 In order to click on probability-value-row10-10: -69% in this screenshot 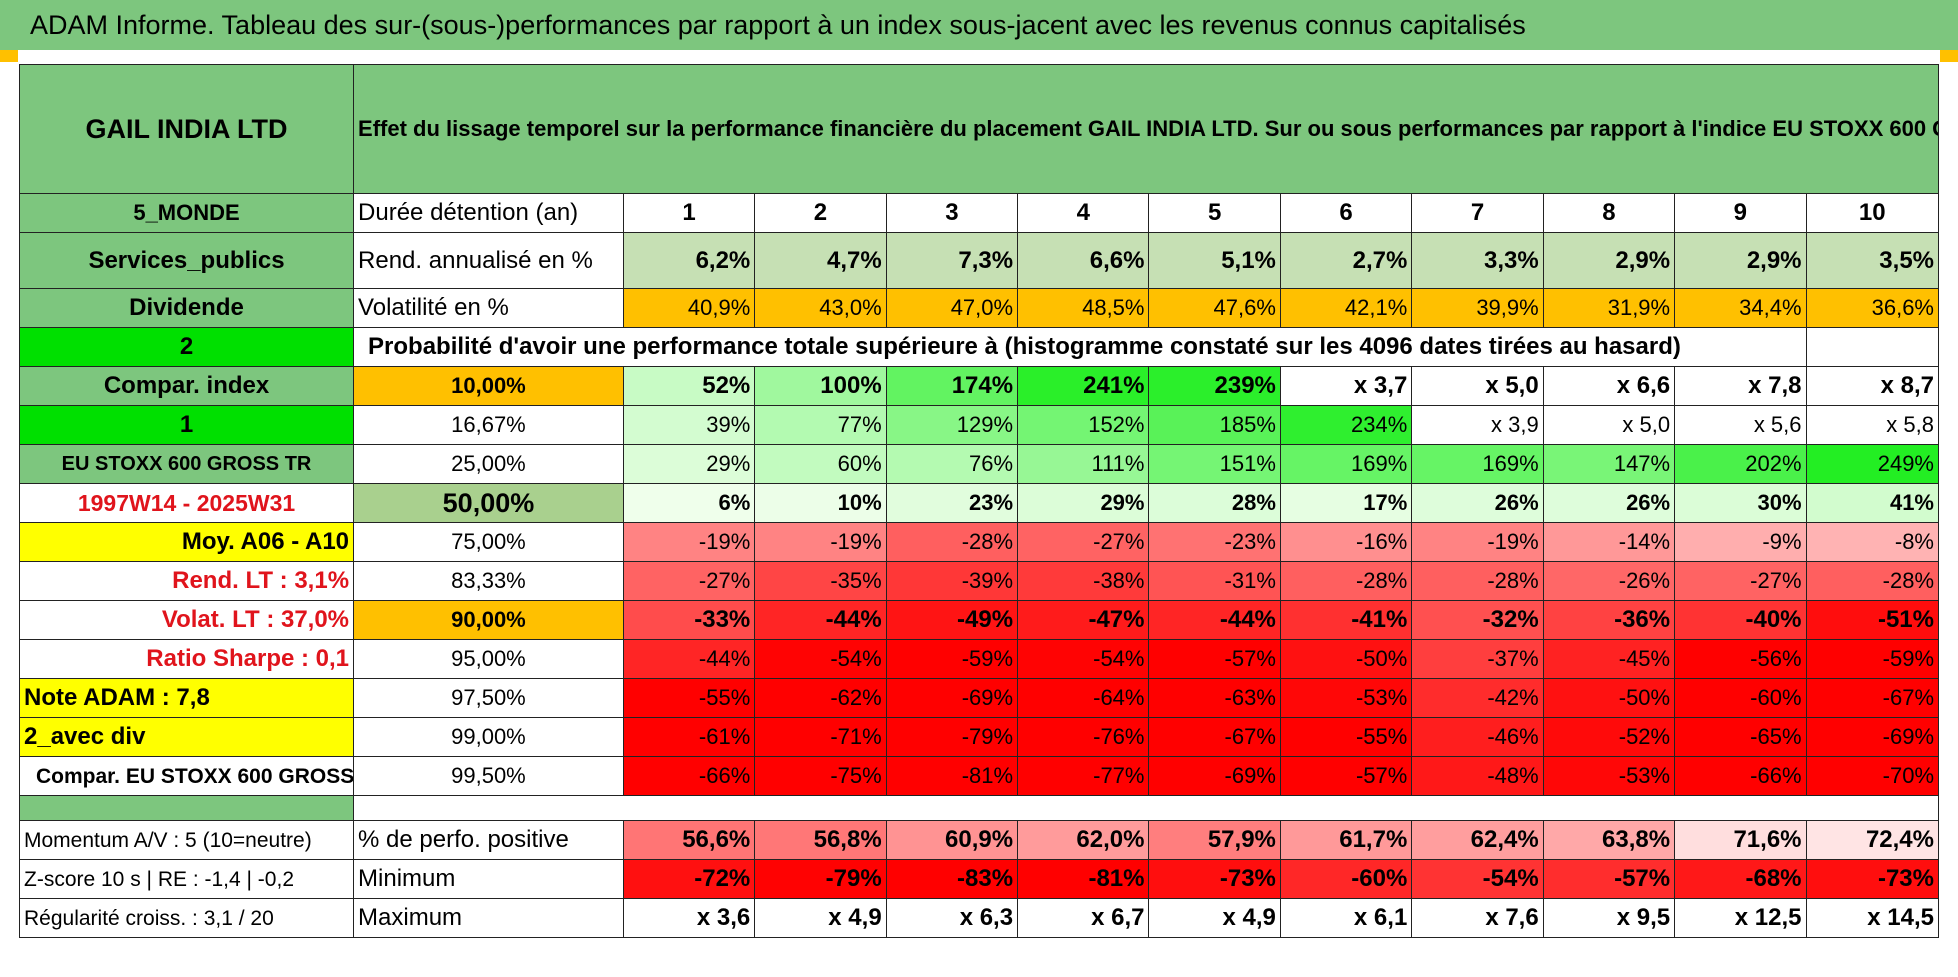, I will do `click(1872, 737)`.